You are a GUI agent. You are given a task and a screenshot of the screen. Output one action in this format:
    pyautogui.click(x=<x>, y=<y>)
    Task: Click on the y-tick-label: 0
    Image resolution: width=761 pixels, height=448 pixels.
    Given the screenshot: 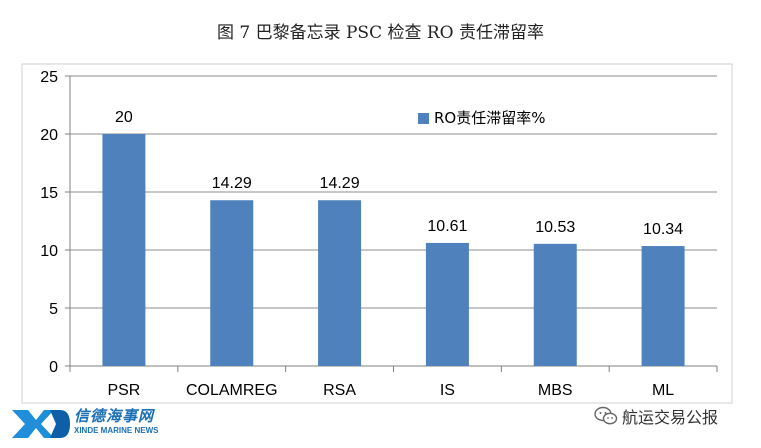 What is the action you would take?
    pyautogui.click(x=53, y=367)
    